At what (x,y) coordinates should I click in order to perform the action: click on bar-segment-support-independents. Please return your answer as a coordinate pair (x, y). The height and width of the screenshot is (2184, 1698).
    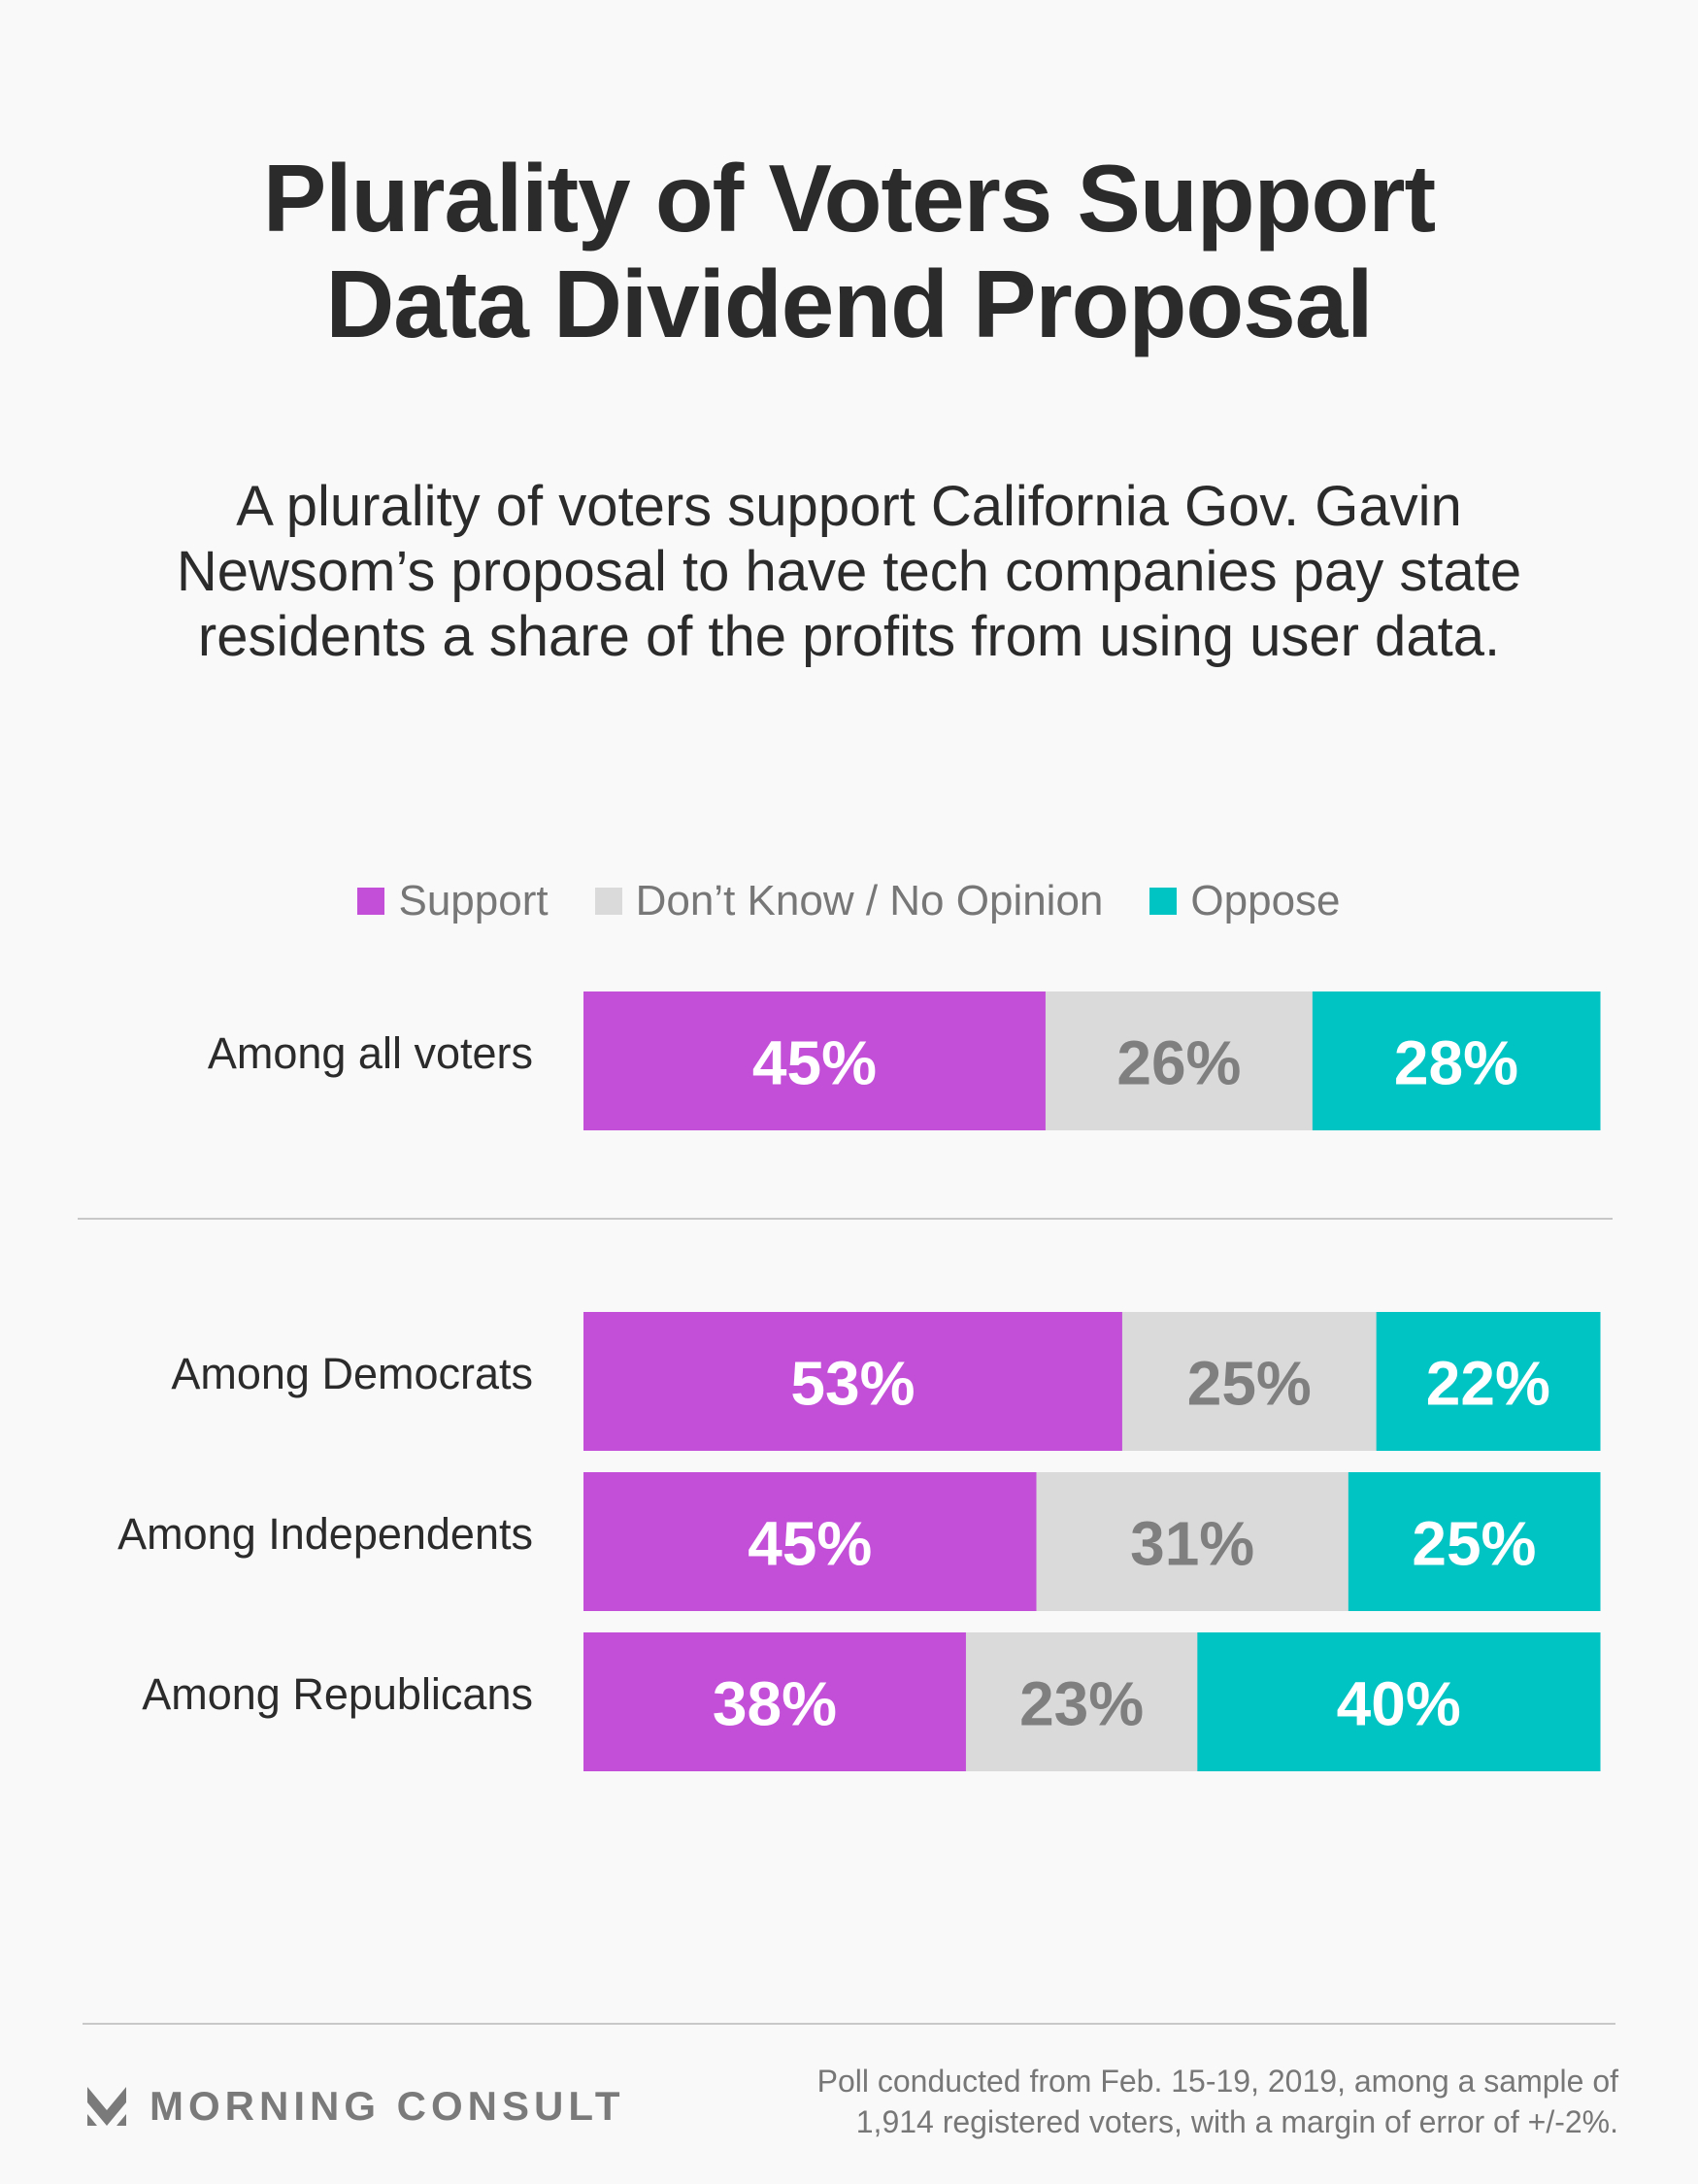
    Looking at the image, I should click on (810, 1541).